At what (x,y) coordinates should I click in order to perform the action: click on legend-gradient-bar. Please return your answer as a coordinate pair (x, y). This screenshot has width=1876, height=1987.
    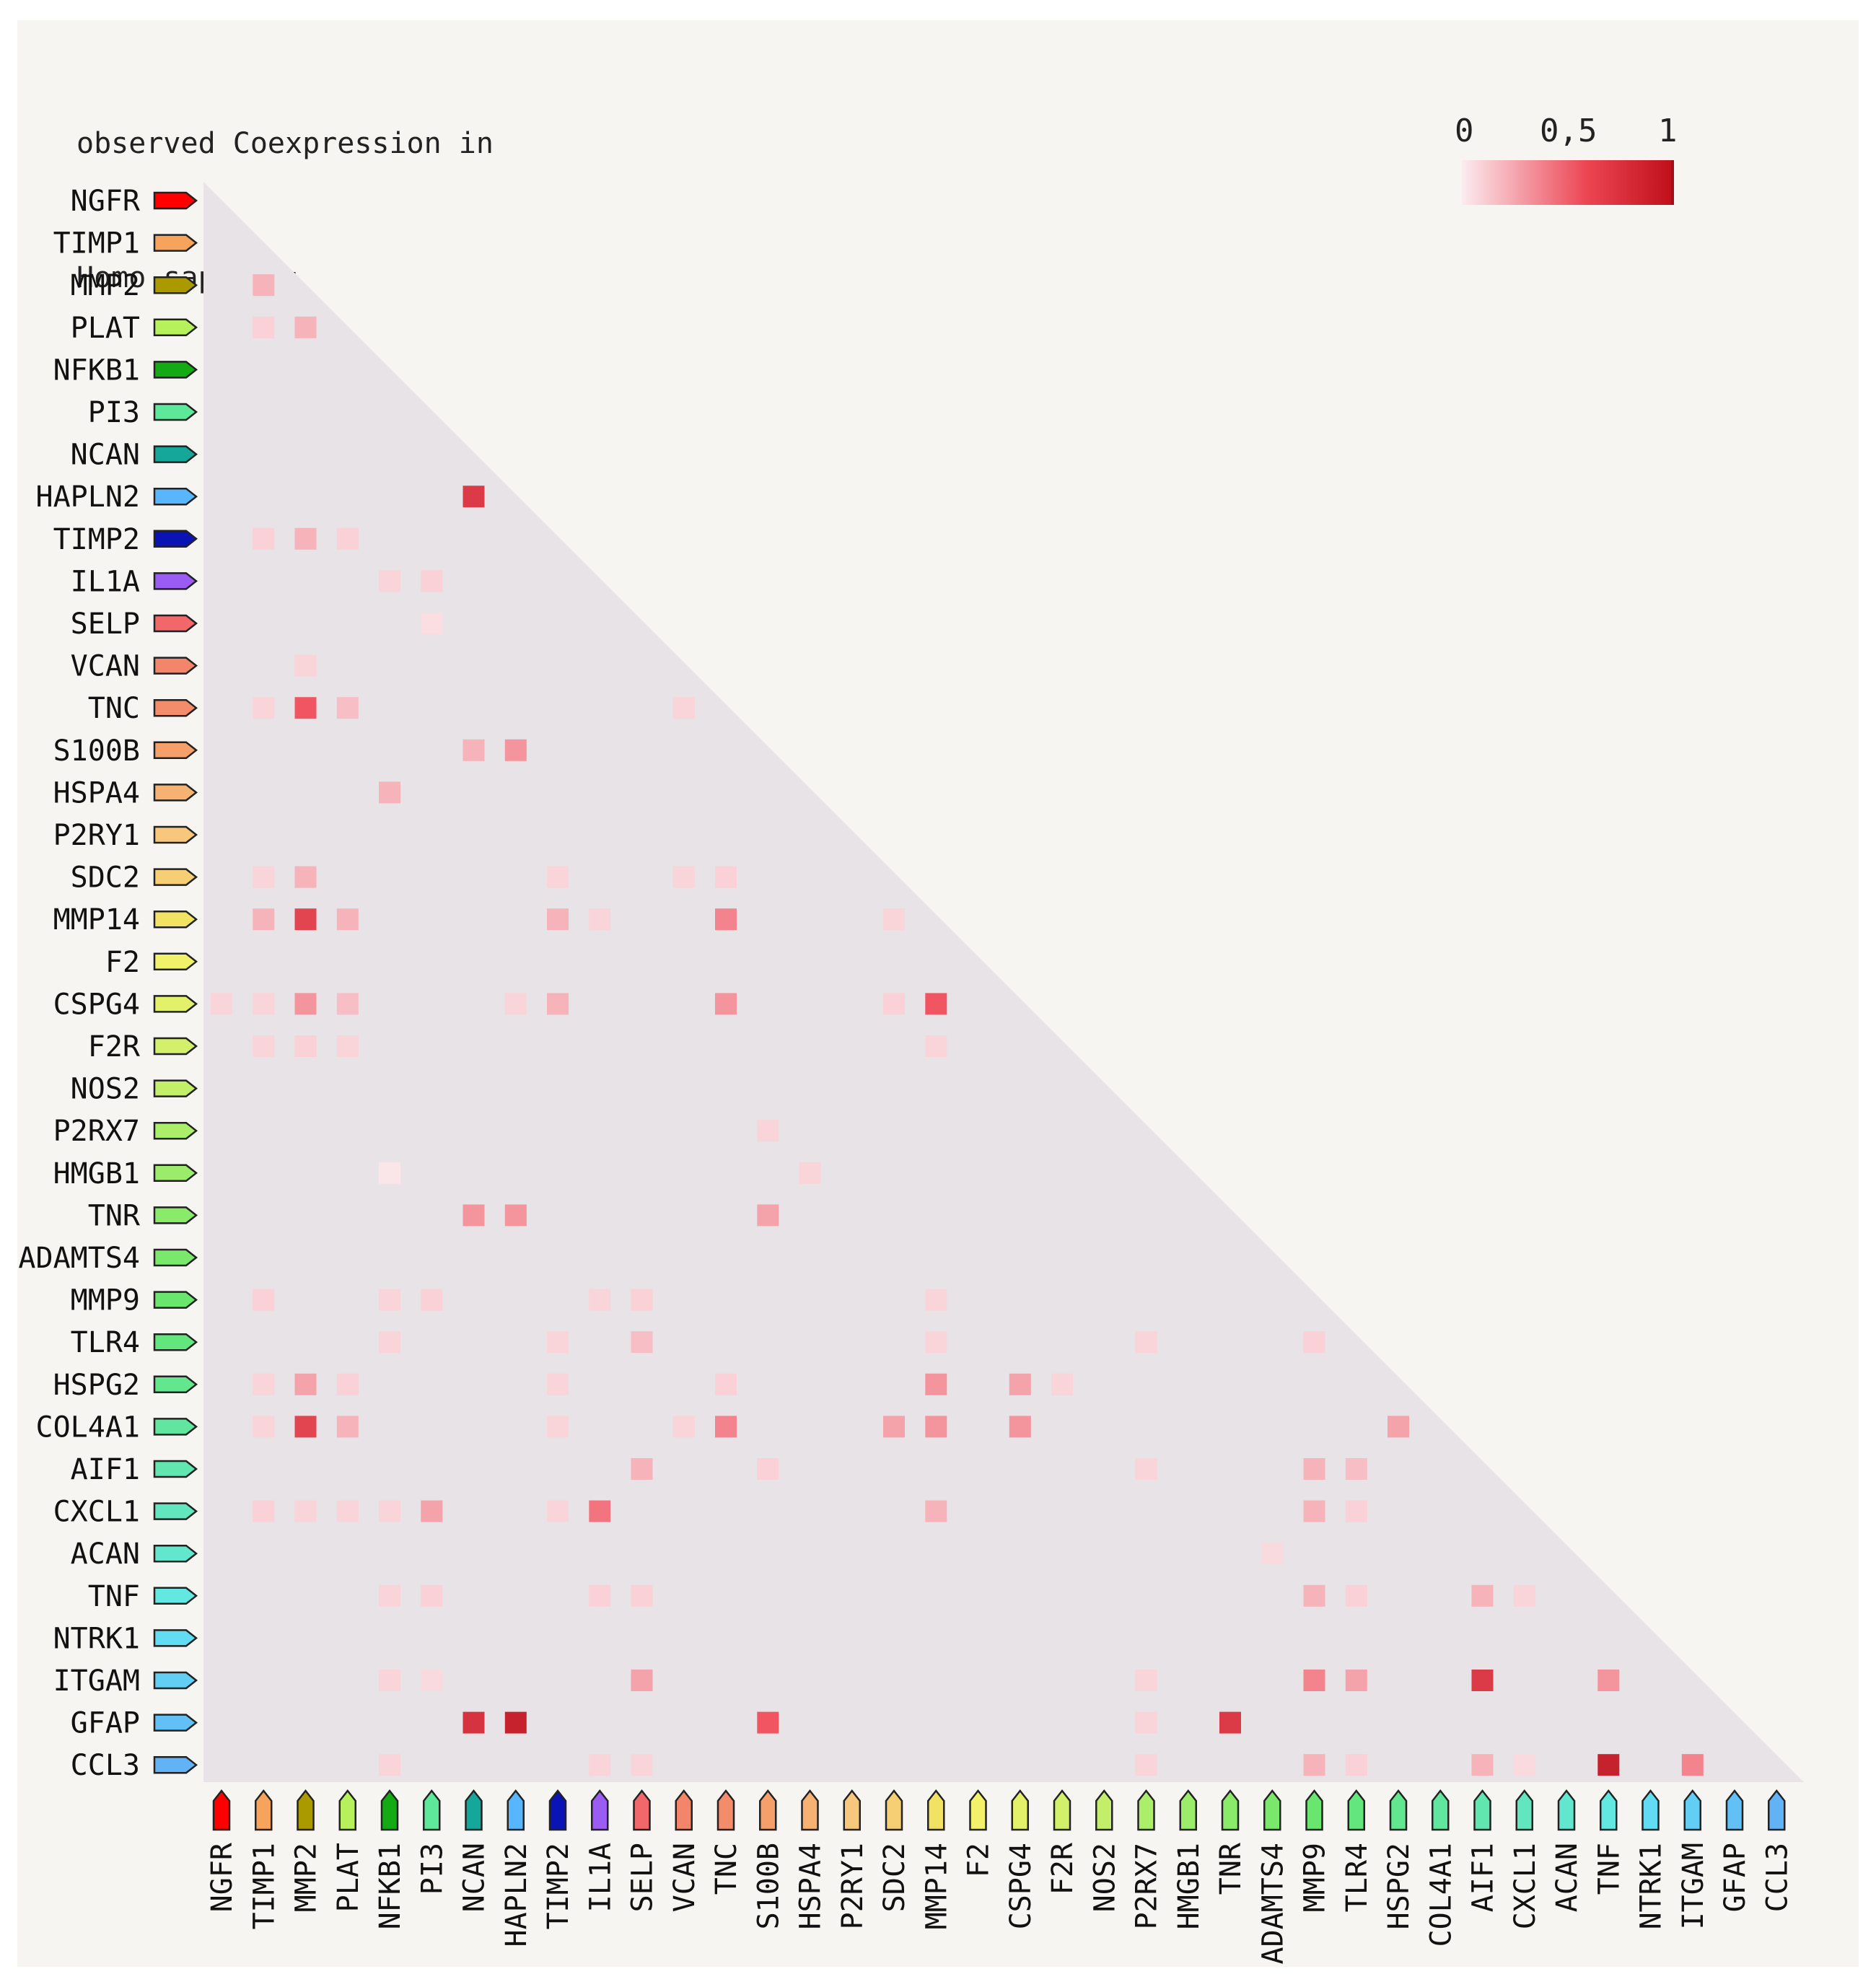
    Looking at the image, I should click on (1568, 182).